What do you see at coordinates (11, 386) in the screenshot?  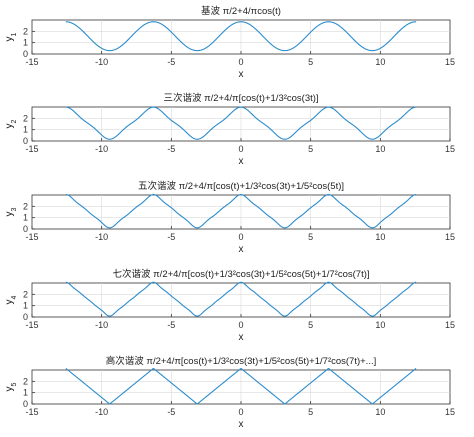 I see `y-axis-label: y5` at bounding box center [11, 386].